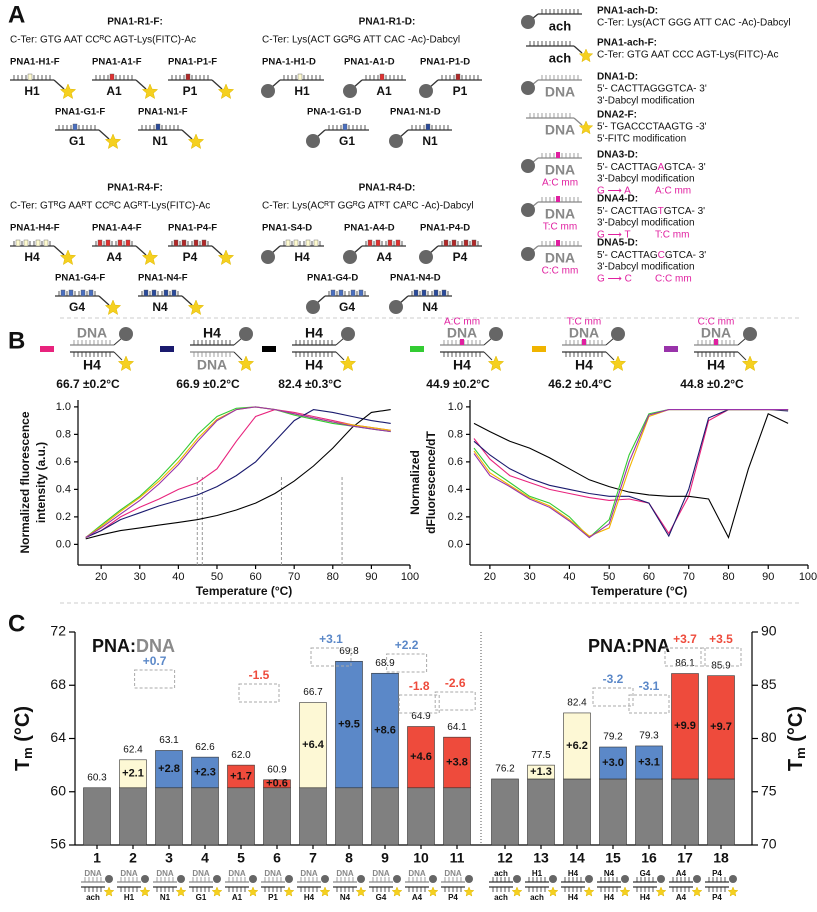 The height and width of the screenshot is (912, 817). Describe the element at coordinates (310, 384) in the screenshot. I see `tm-label: 82.4 ±0.3°C` at that location.